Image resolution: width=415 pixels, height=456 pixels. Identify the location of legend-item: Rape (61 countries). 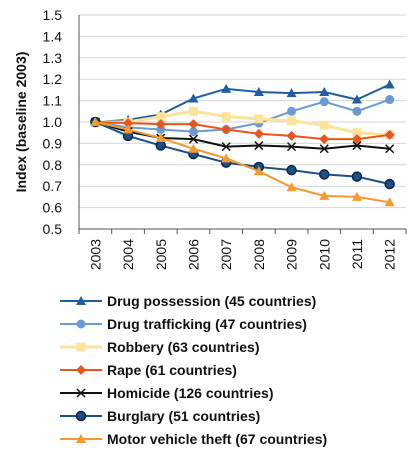
(148, 370).